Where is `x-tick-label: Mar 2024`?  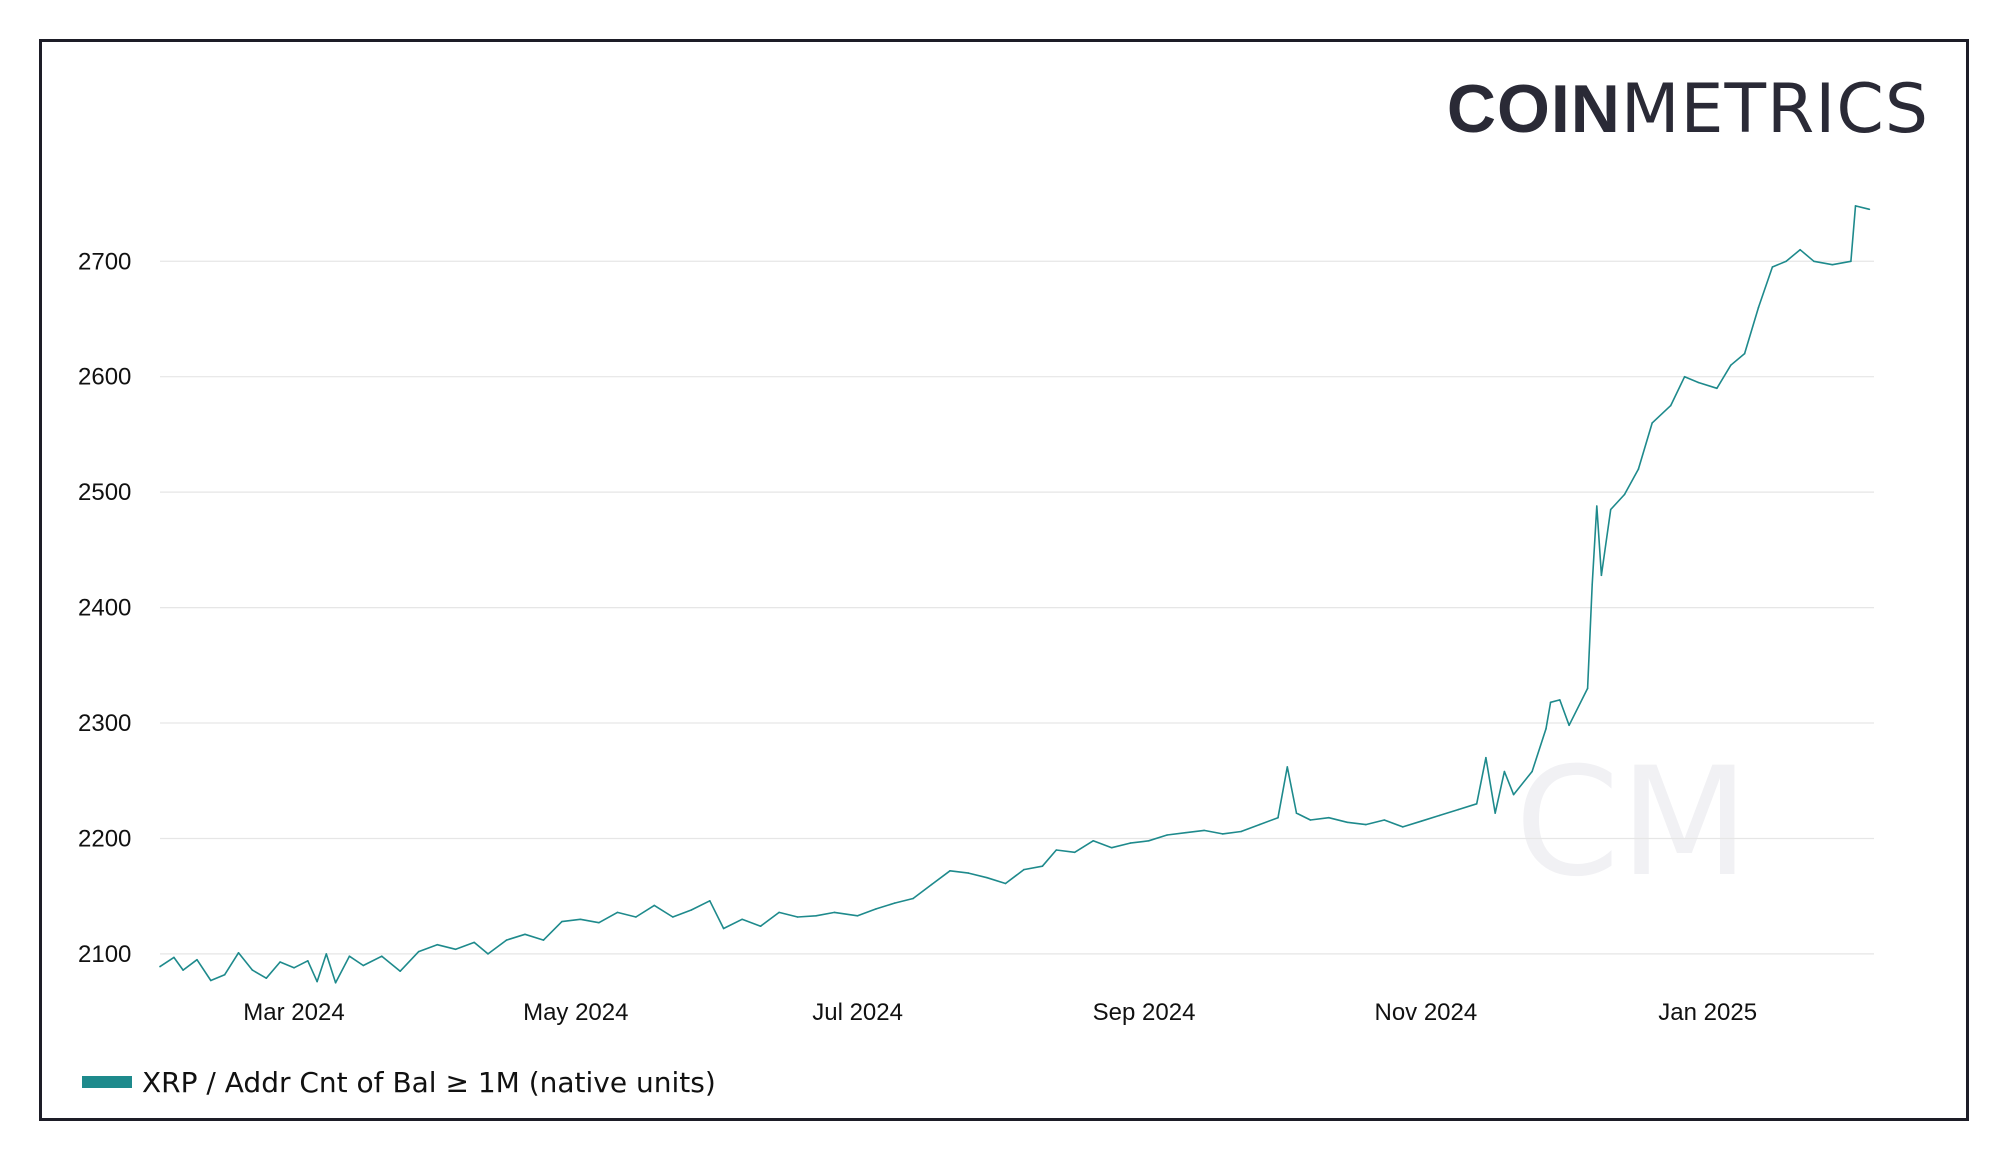 x-tick-label: Mar 2024 is located at coordinates (293, 1012).